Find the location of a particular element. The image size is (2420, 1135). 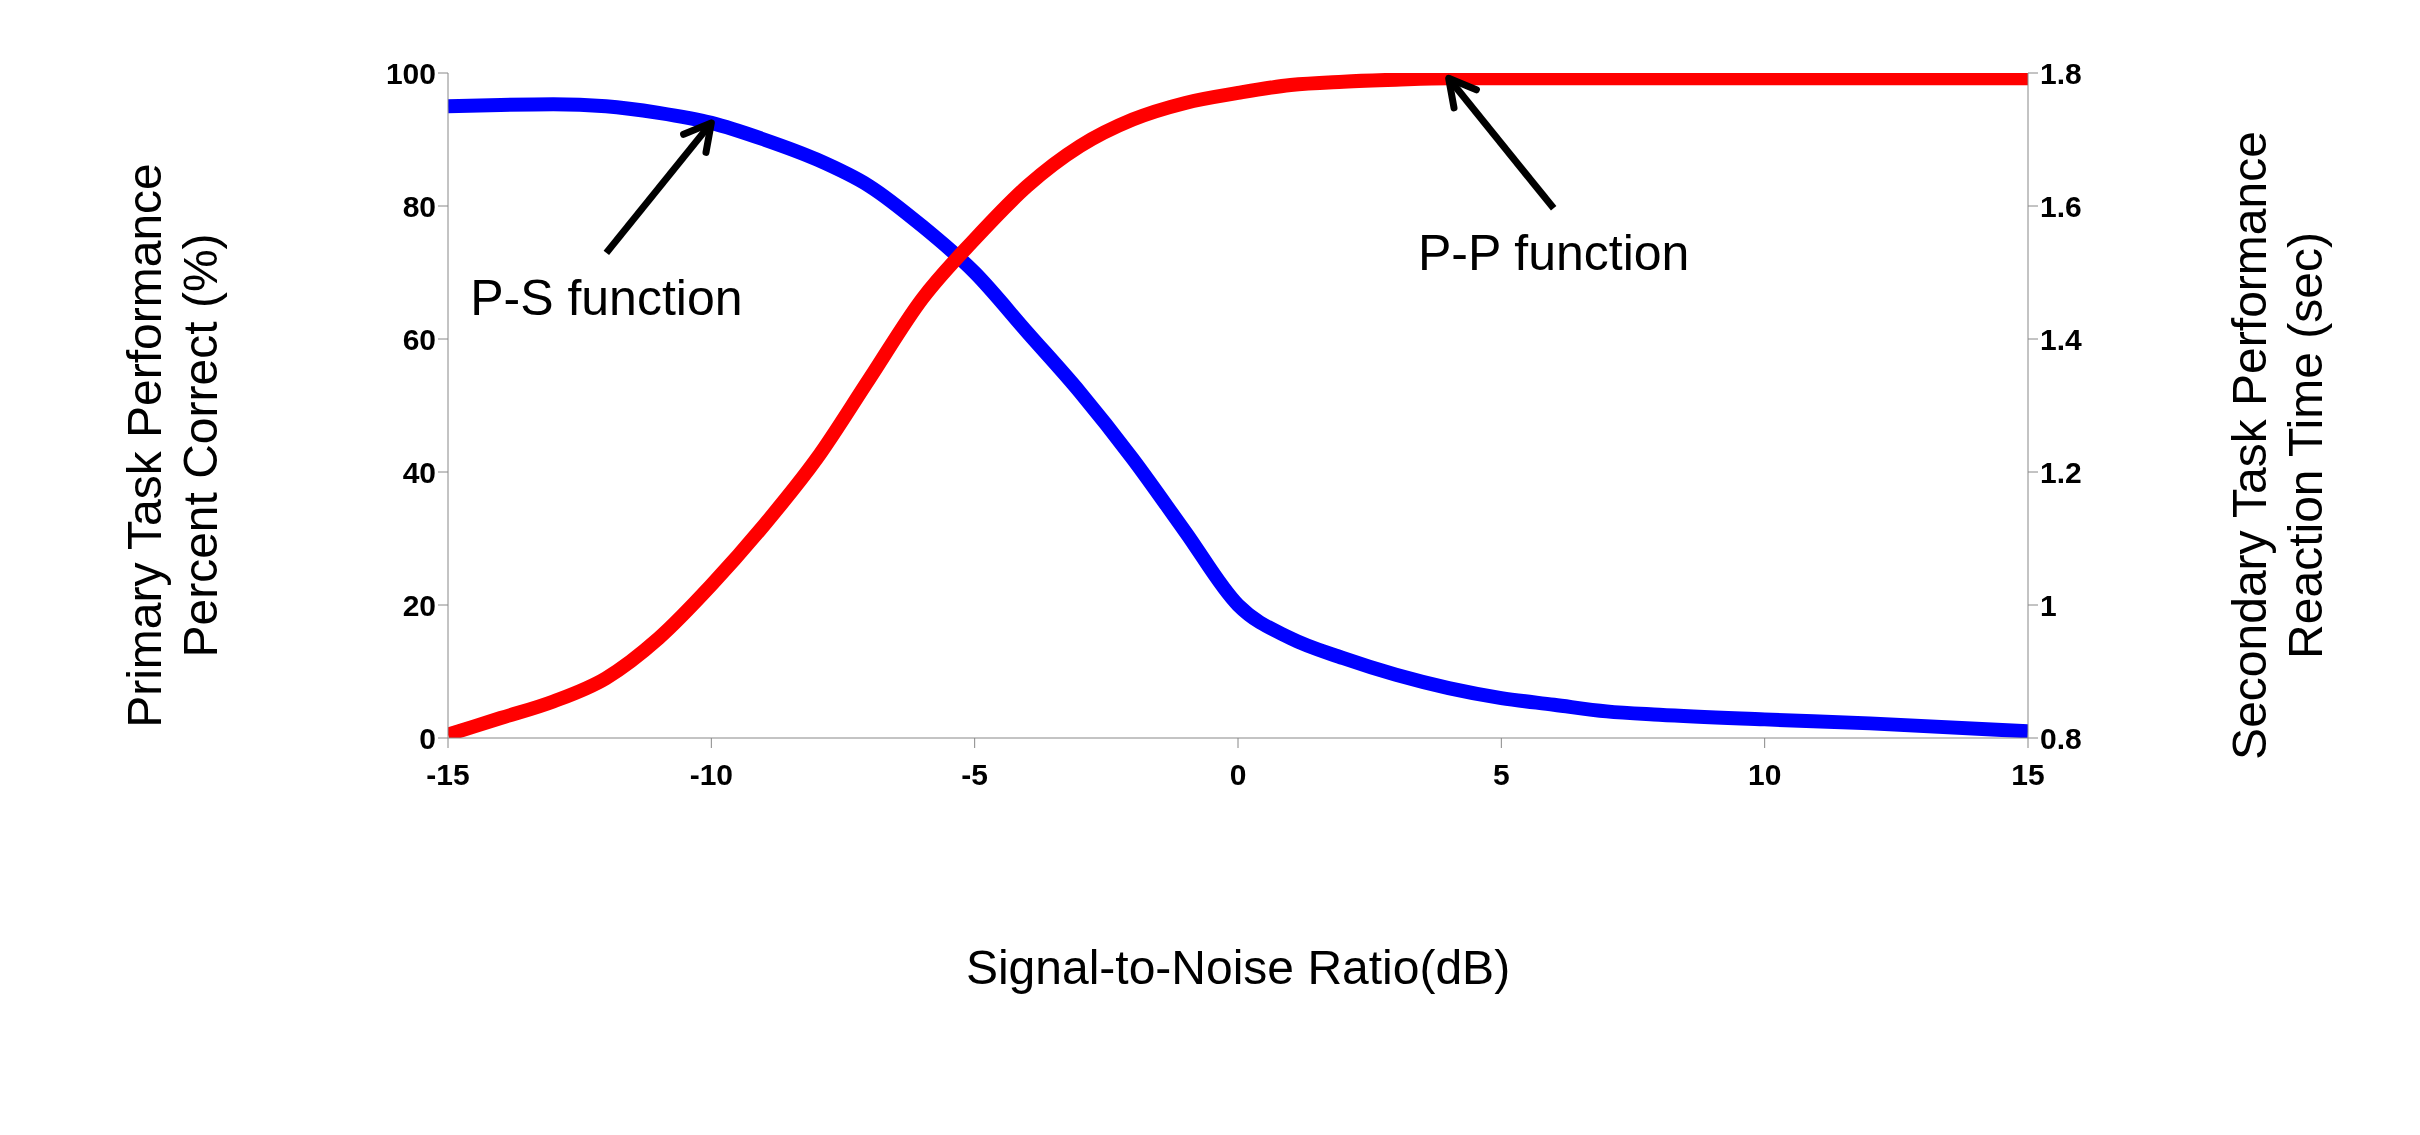

y2-axis-title: Secondary Task Performance Reaction Time (sec) is located at coordinates (2277, 445).